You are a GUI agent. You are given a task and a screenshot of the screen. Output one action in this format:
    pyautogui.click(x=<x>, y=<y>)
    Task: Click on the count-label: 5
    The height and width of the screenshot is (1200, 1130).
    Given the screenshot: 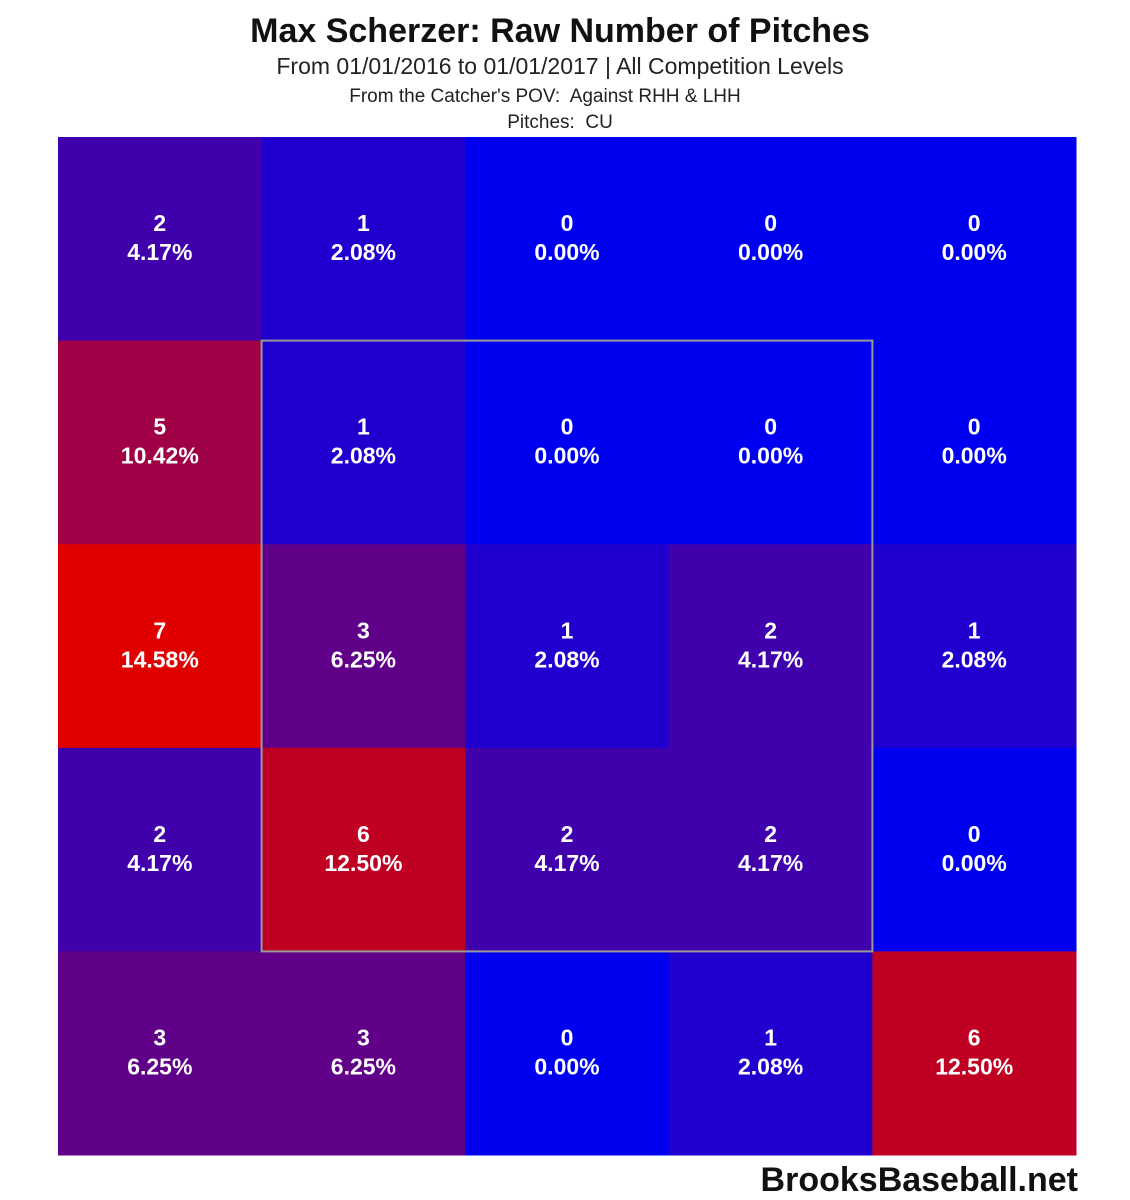 What is the action you would take?
    pyautogui.click(x=159, y=427)
    